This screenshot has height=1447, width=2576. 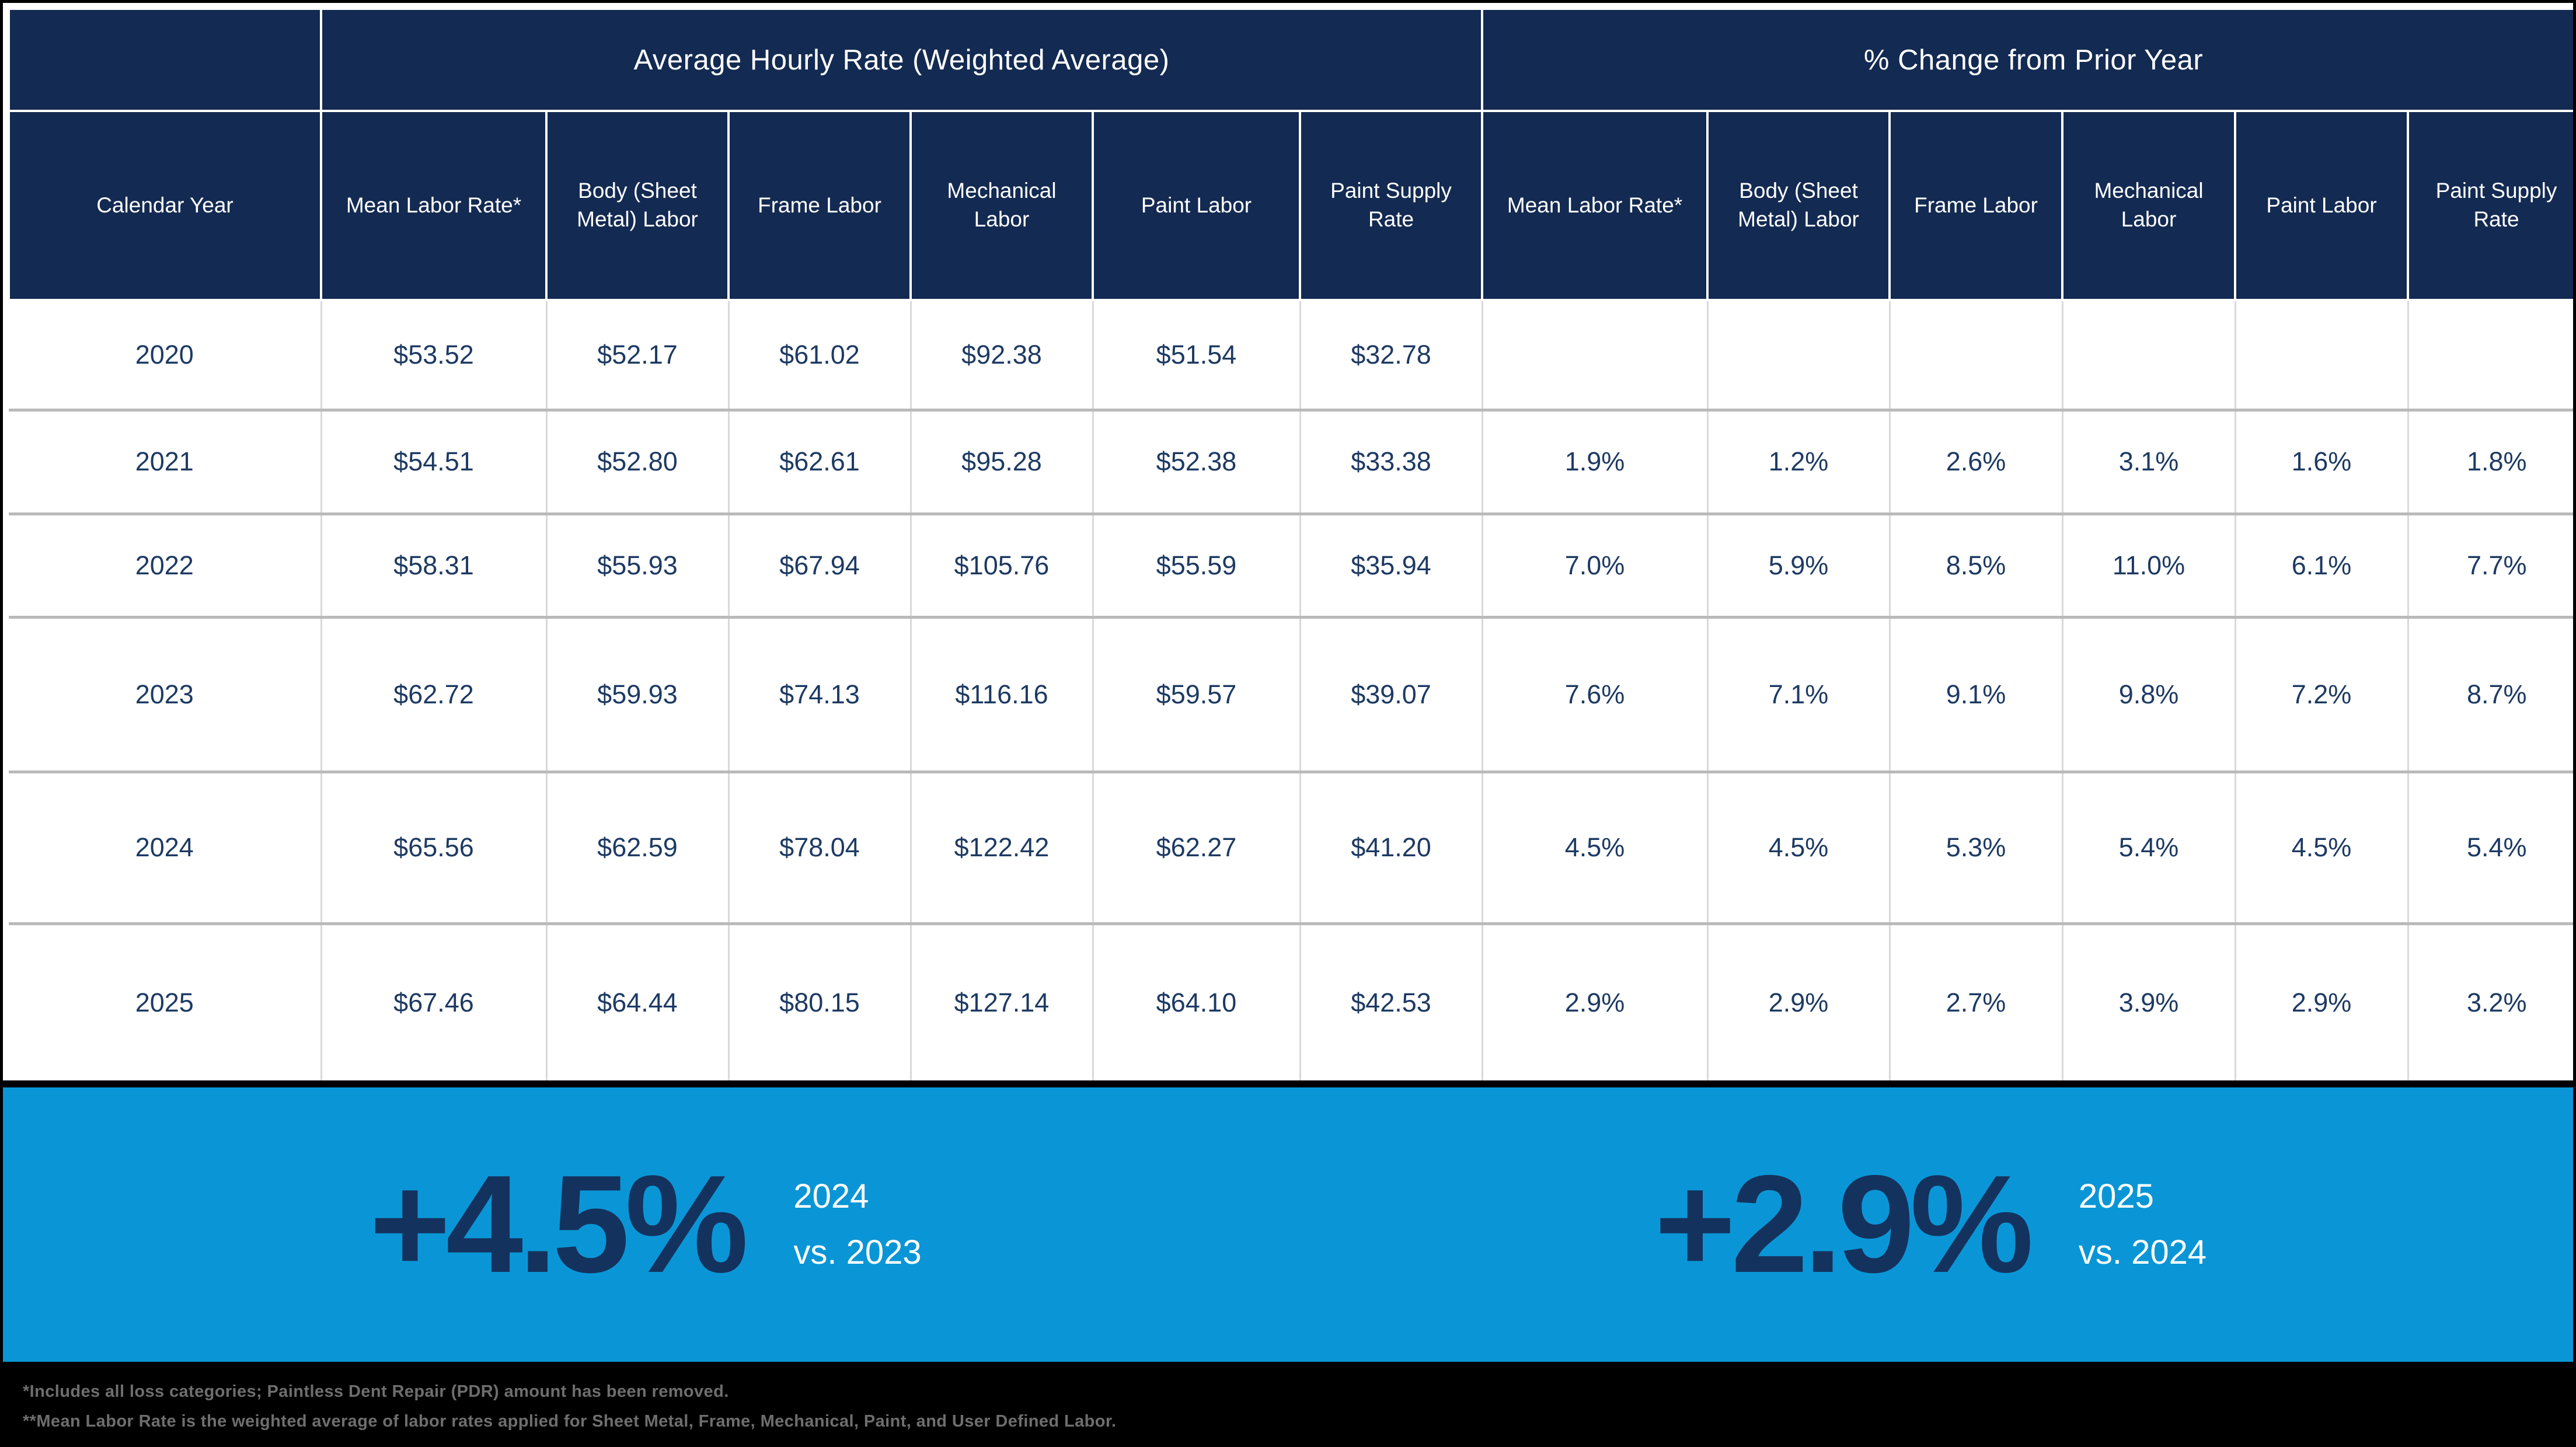 I want to click on rate-cell: $105.76, so click(x=1003, y=566).